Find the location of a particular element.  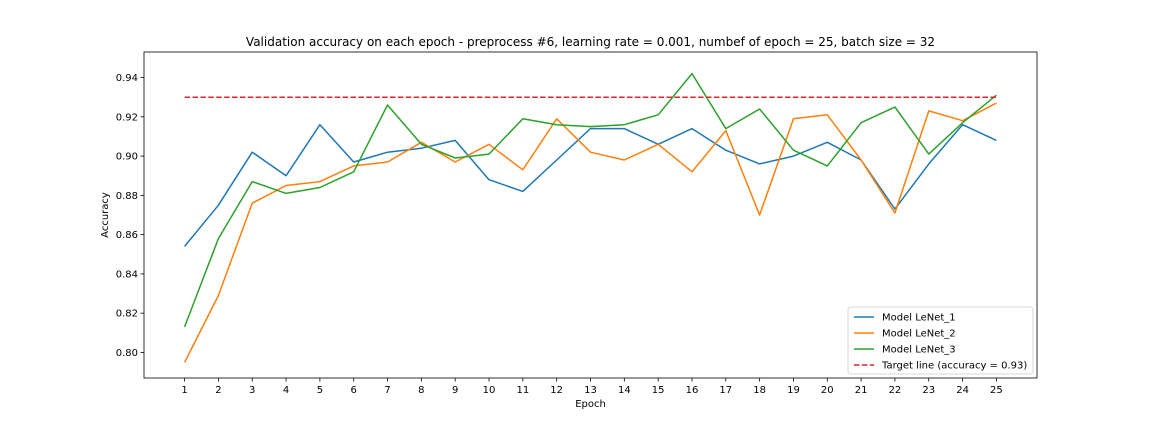

x-tick-label: 22 is located at coordinates (895, 390).